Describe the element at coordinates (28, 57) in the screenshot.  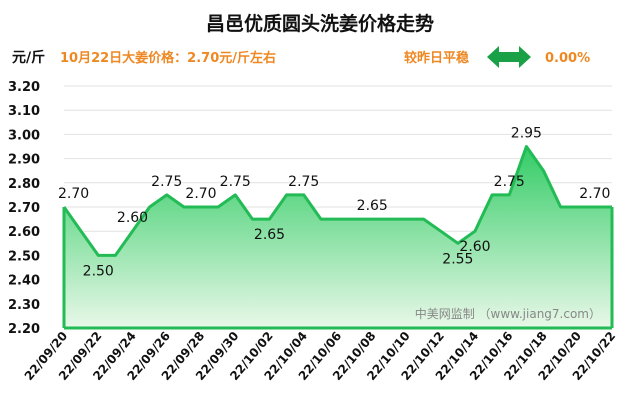
I see `y-unit-label: 元/斤` at that location.